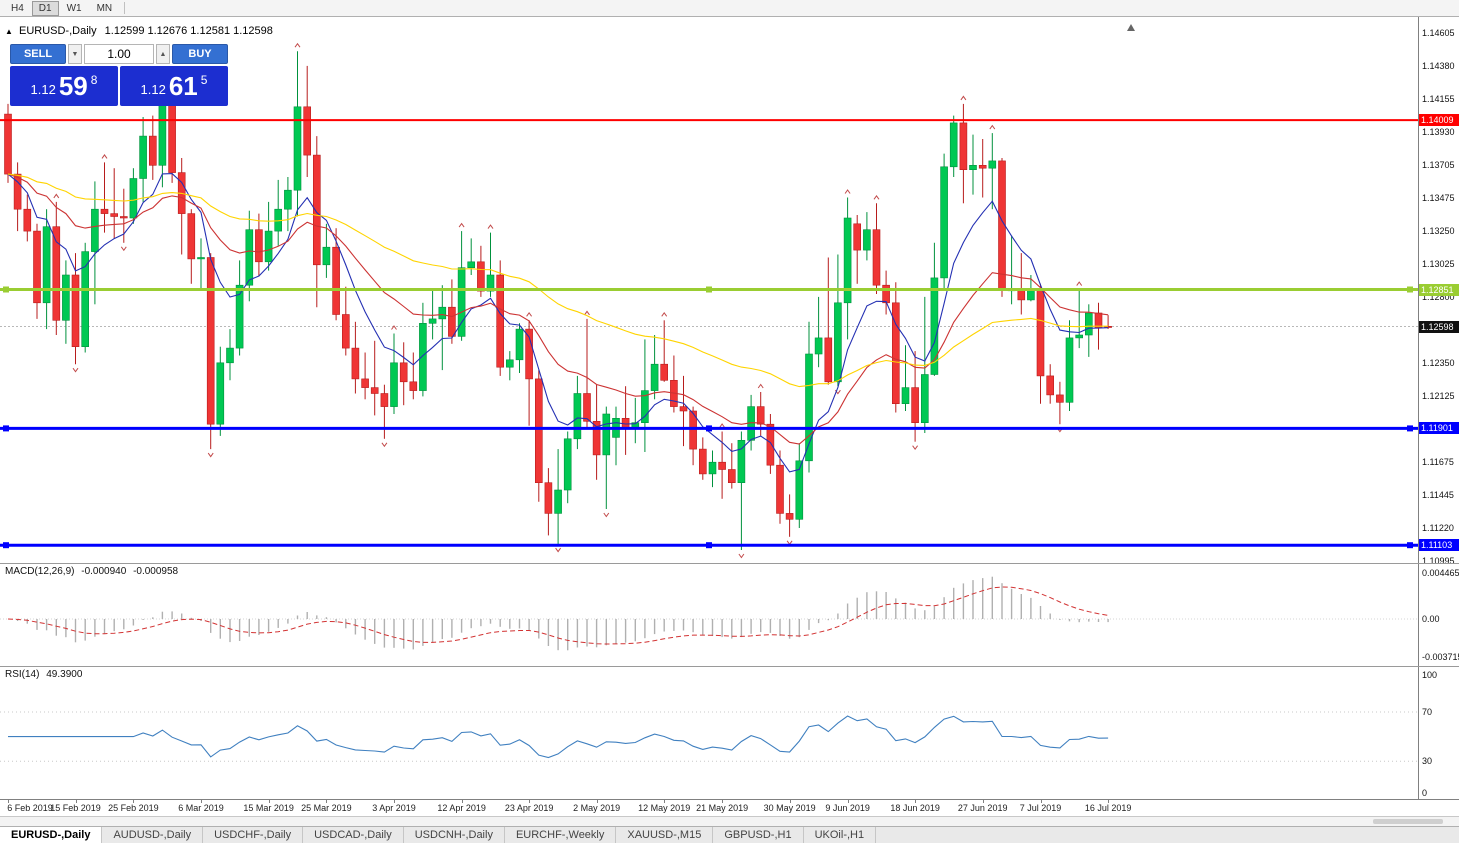  Describe the element at coordinates (982, 808) in the screenshot. I see `date-axis-label: 27 Jun 2019` at that location.